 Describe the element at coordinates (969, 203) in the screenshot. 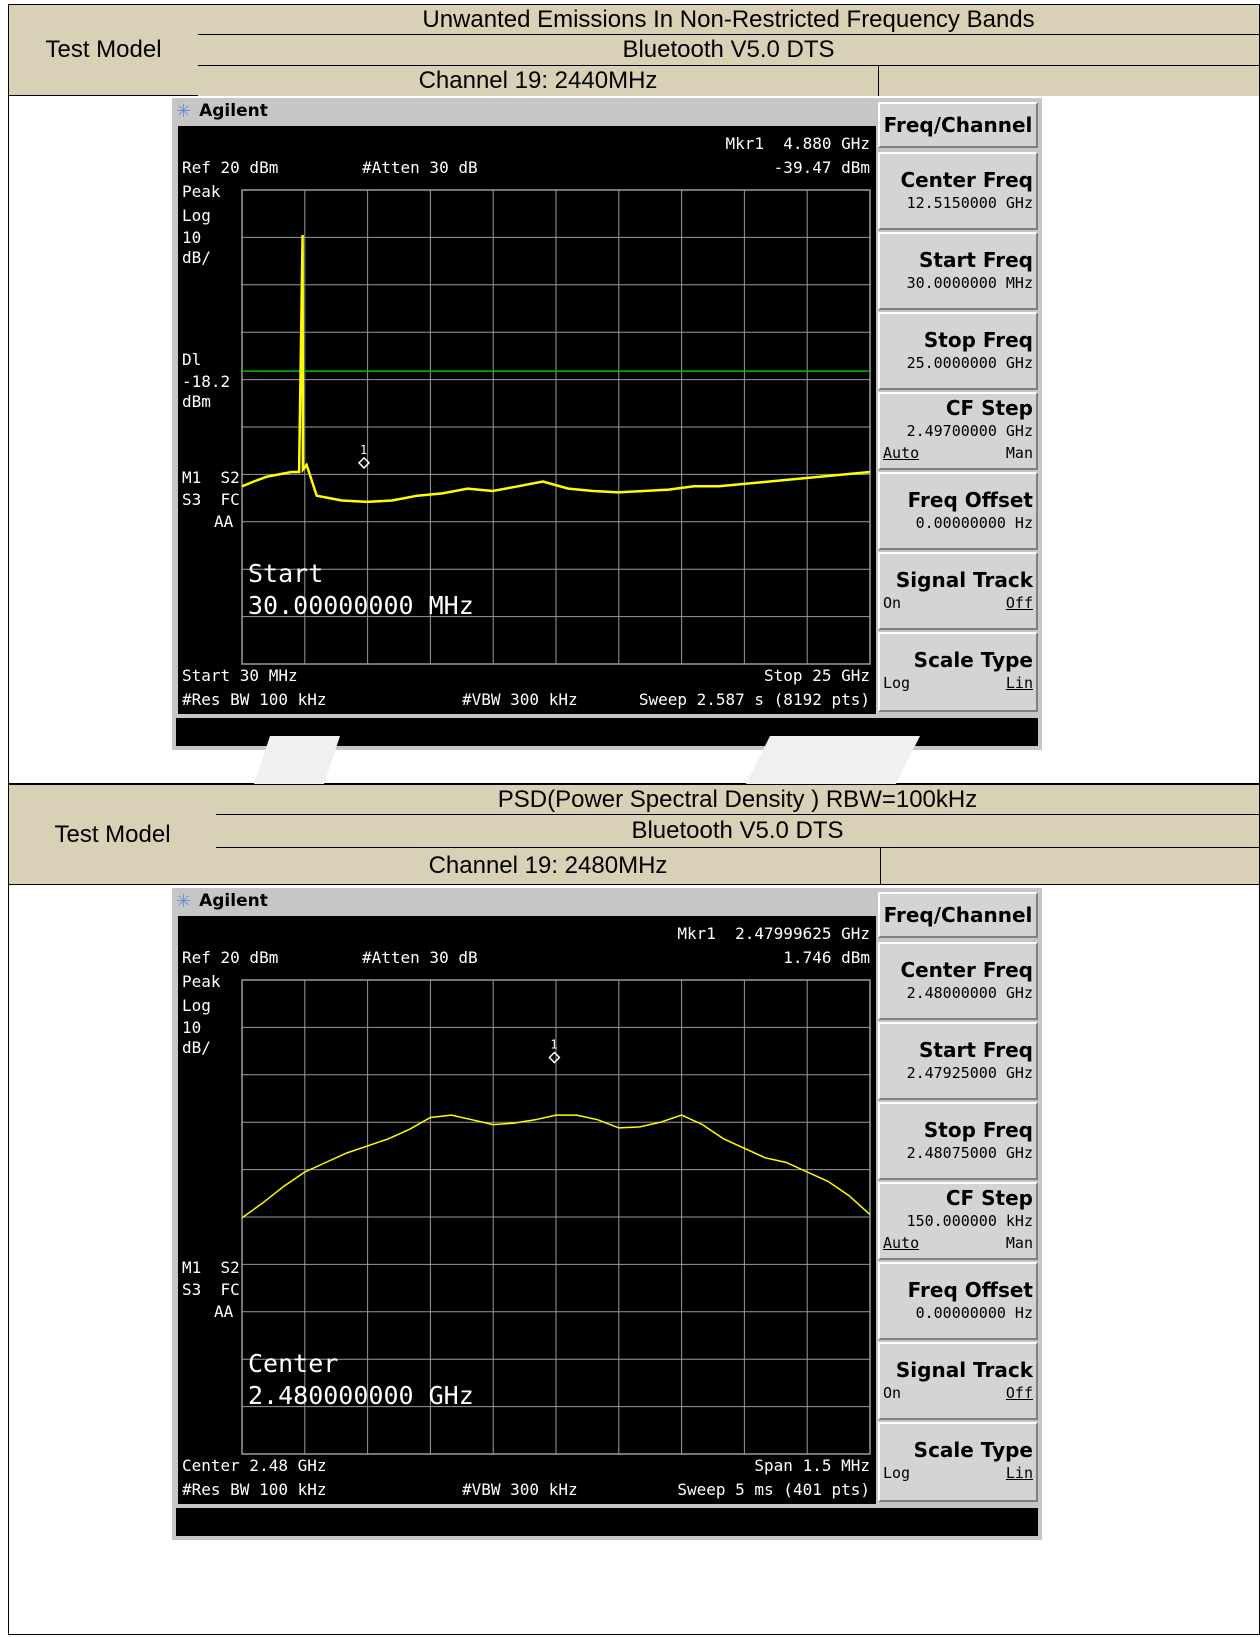

I see `softkey-value: 12.5150000 GHz` at that location.